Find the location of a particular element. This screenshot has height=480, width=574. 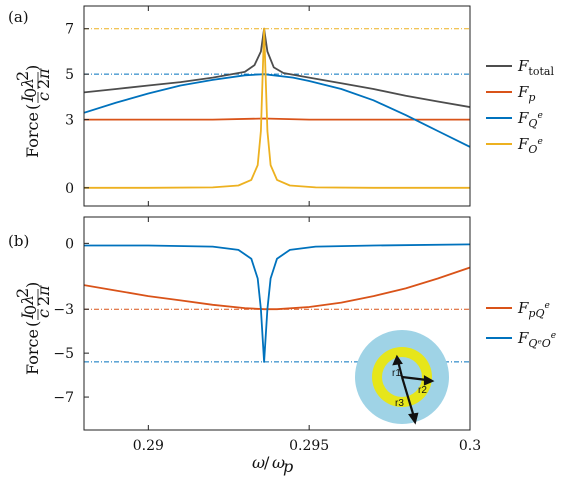

r2-arrow is located at coordinates (414, 378).